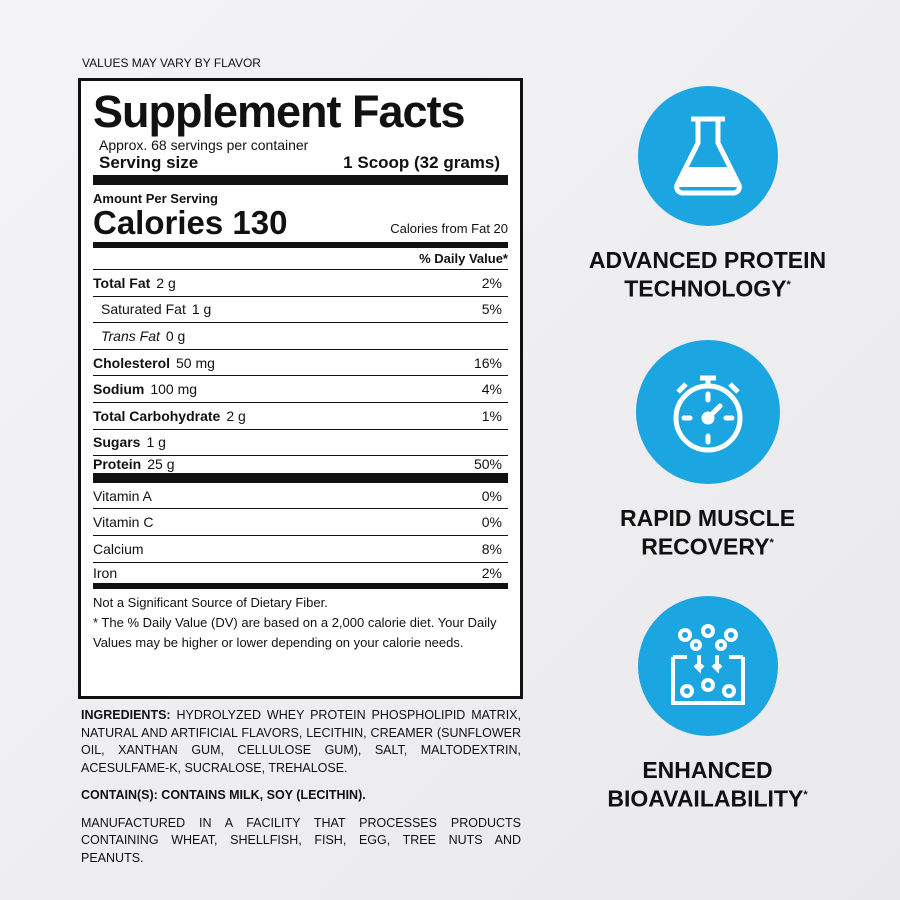 Image resolution: width=900 pixels, height=900 pixels. I want to click on vitamin-daily-value: 2%, so click(491, 572).